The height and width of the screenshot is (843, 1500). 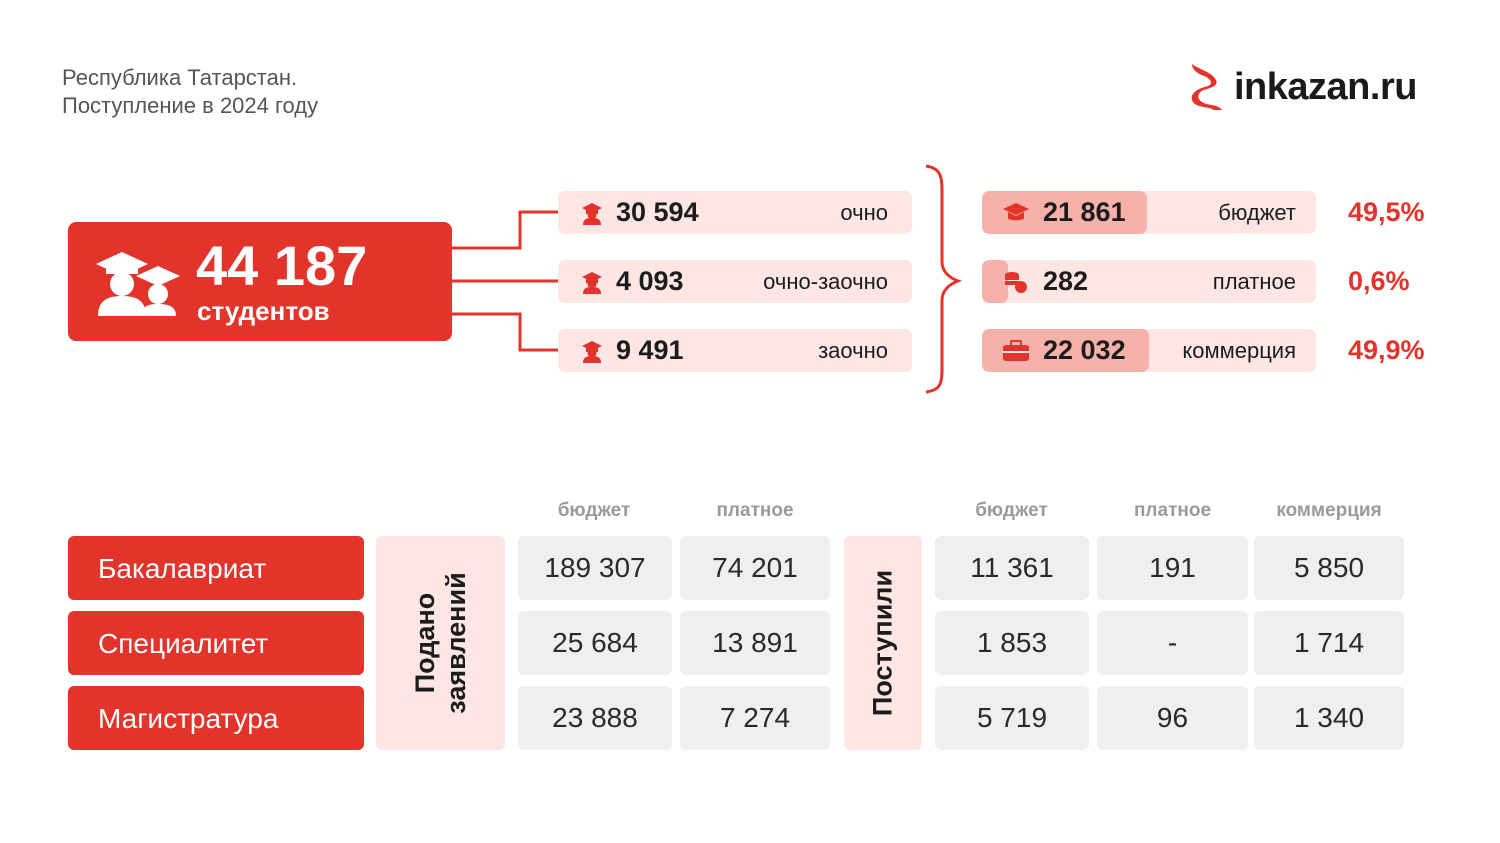 What do you see at coordinates (1012, 718) in the screenshot?
I see `enrolled-cell: 5 719` at bounding box center [1012, 718].